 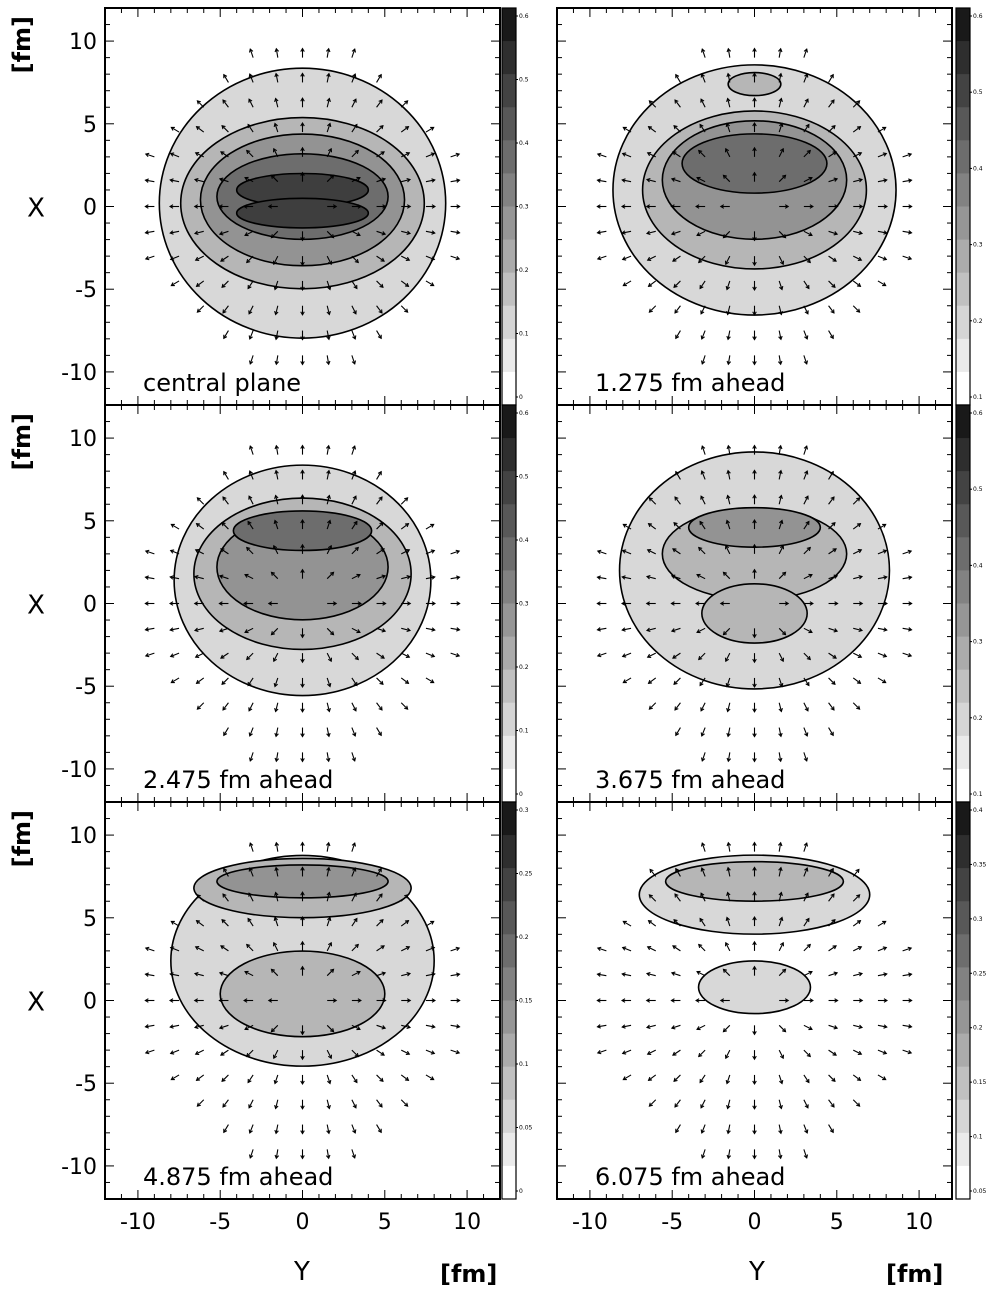 I want to click on x-tick-label: 5, so click(x=837, y=1222).